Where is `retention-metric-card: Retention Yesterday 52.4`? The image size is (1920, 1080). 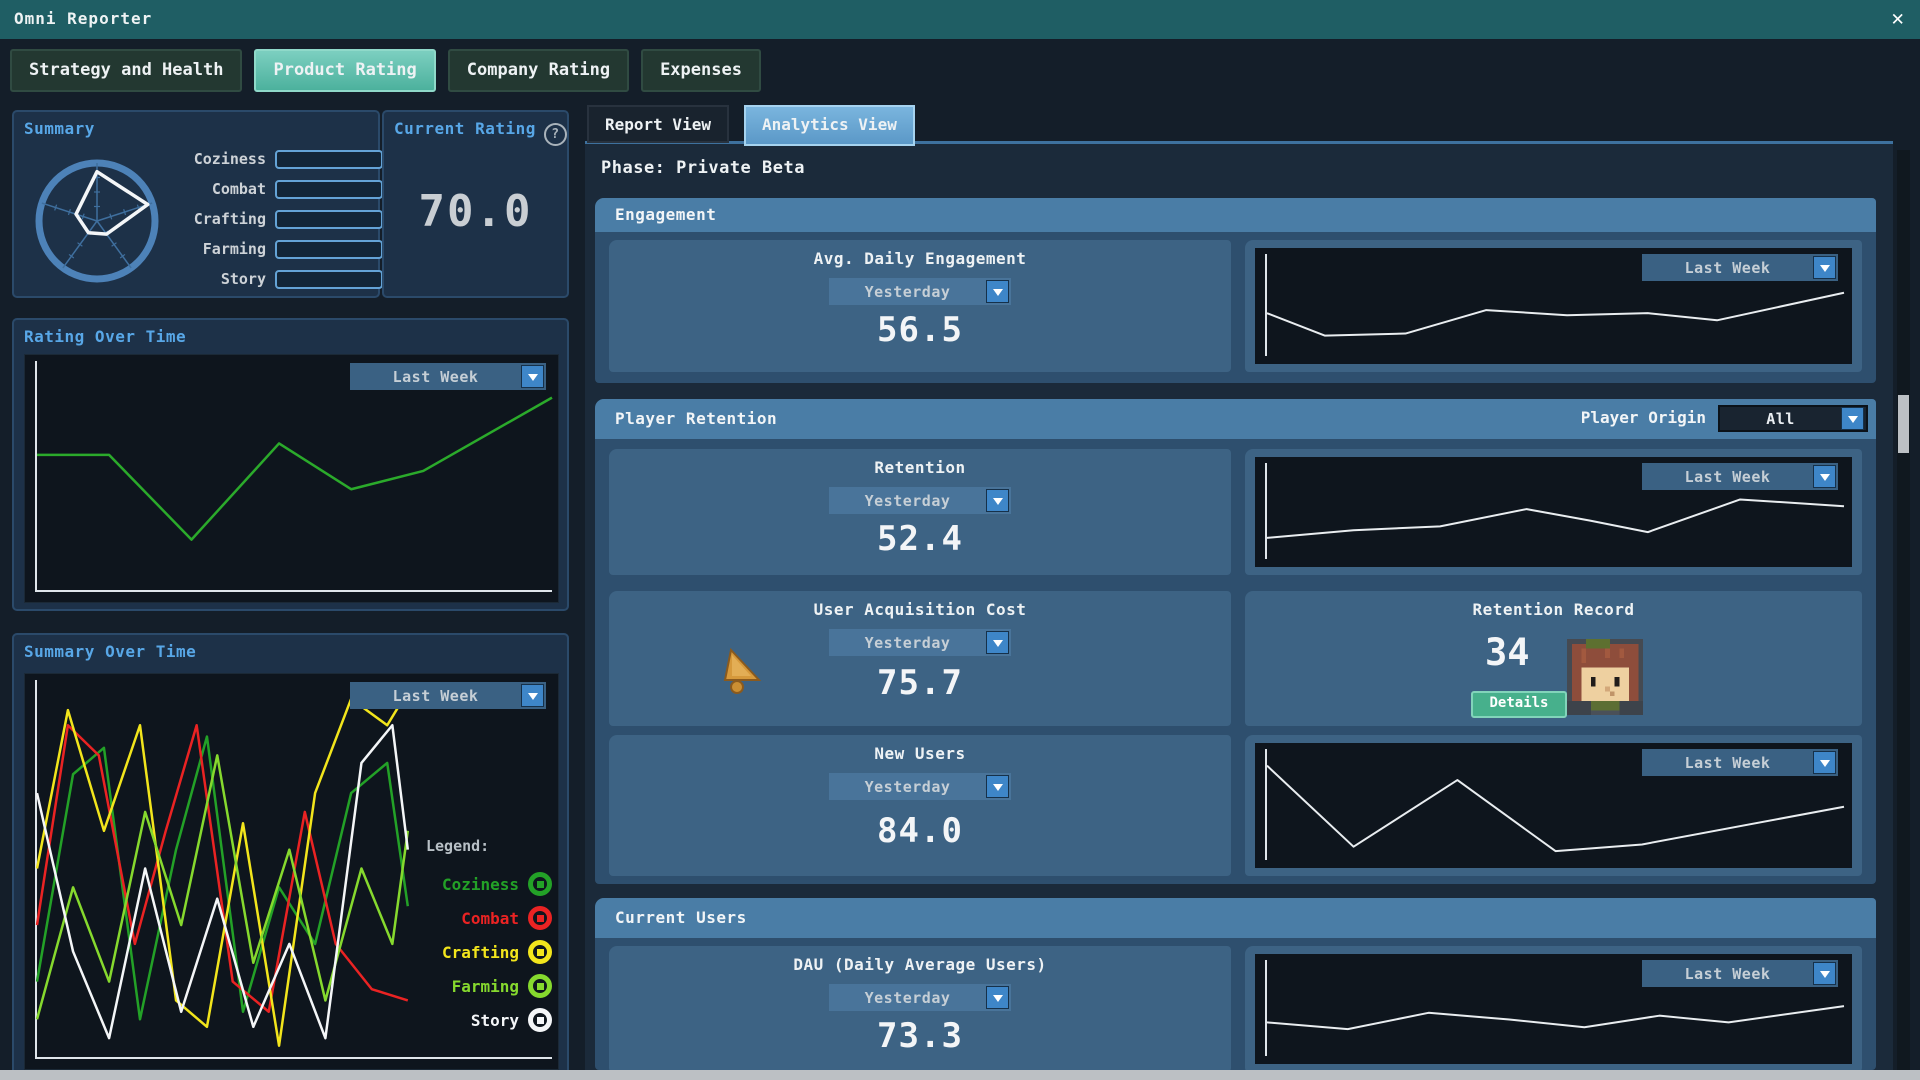 retention-metric-card: Retention Yesterday 52.4 is located at coordinates (920, 512).